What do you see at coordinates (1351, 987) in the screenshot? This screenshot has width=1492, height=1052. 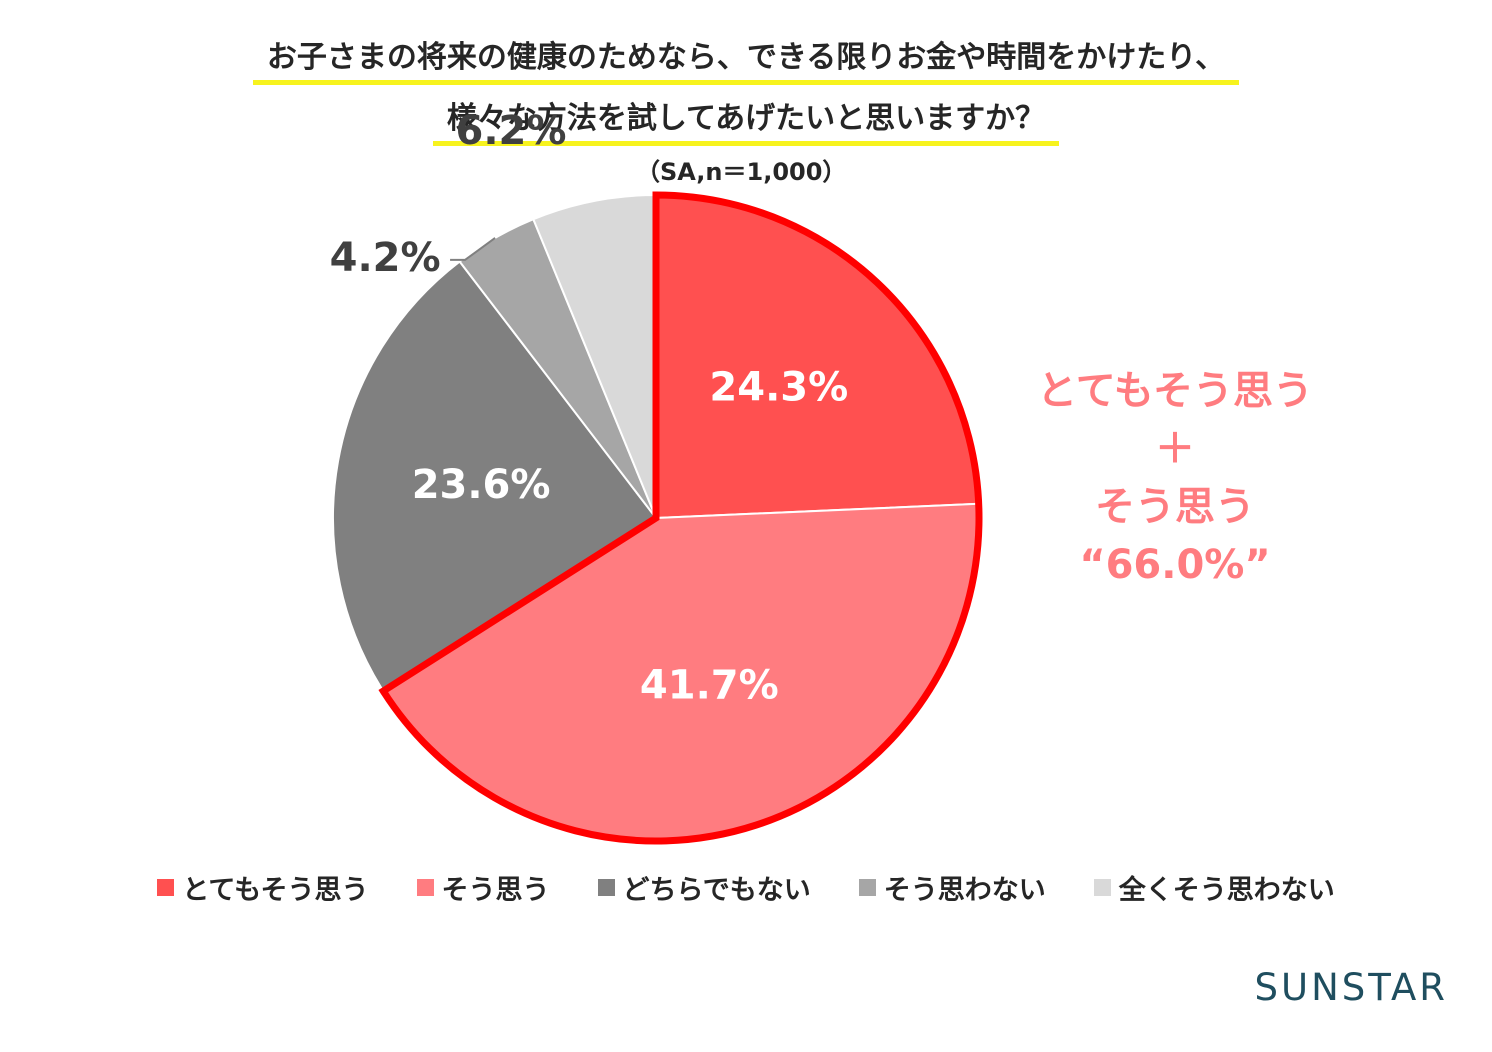 I see `brand-logo: SUNSTAR` at bounding box center [1351, 987].